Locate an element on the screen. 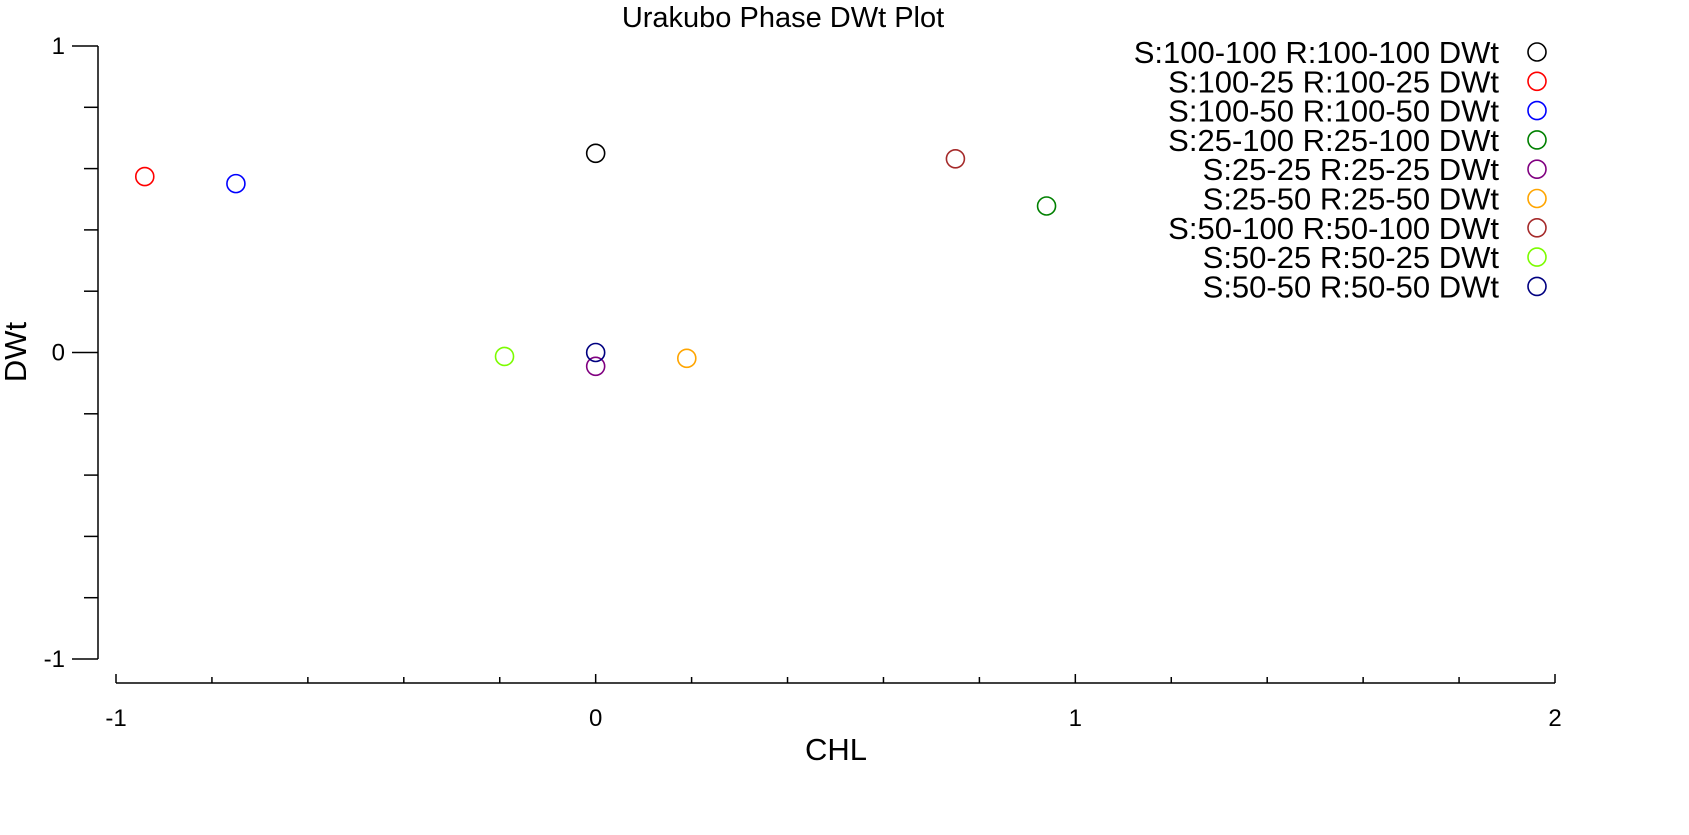 The image size is (1689, 835). legend-label: S:50-100 R:50-100 DWt is located at coordinates (1333, 228).